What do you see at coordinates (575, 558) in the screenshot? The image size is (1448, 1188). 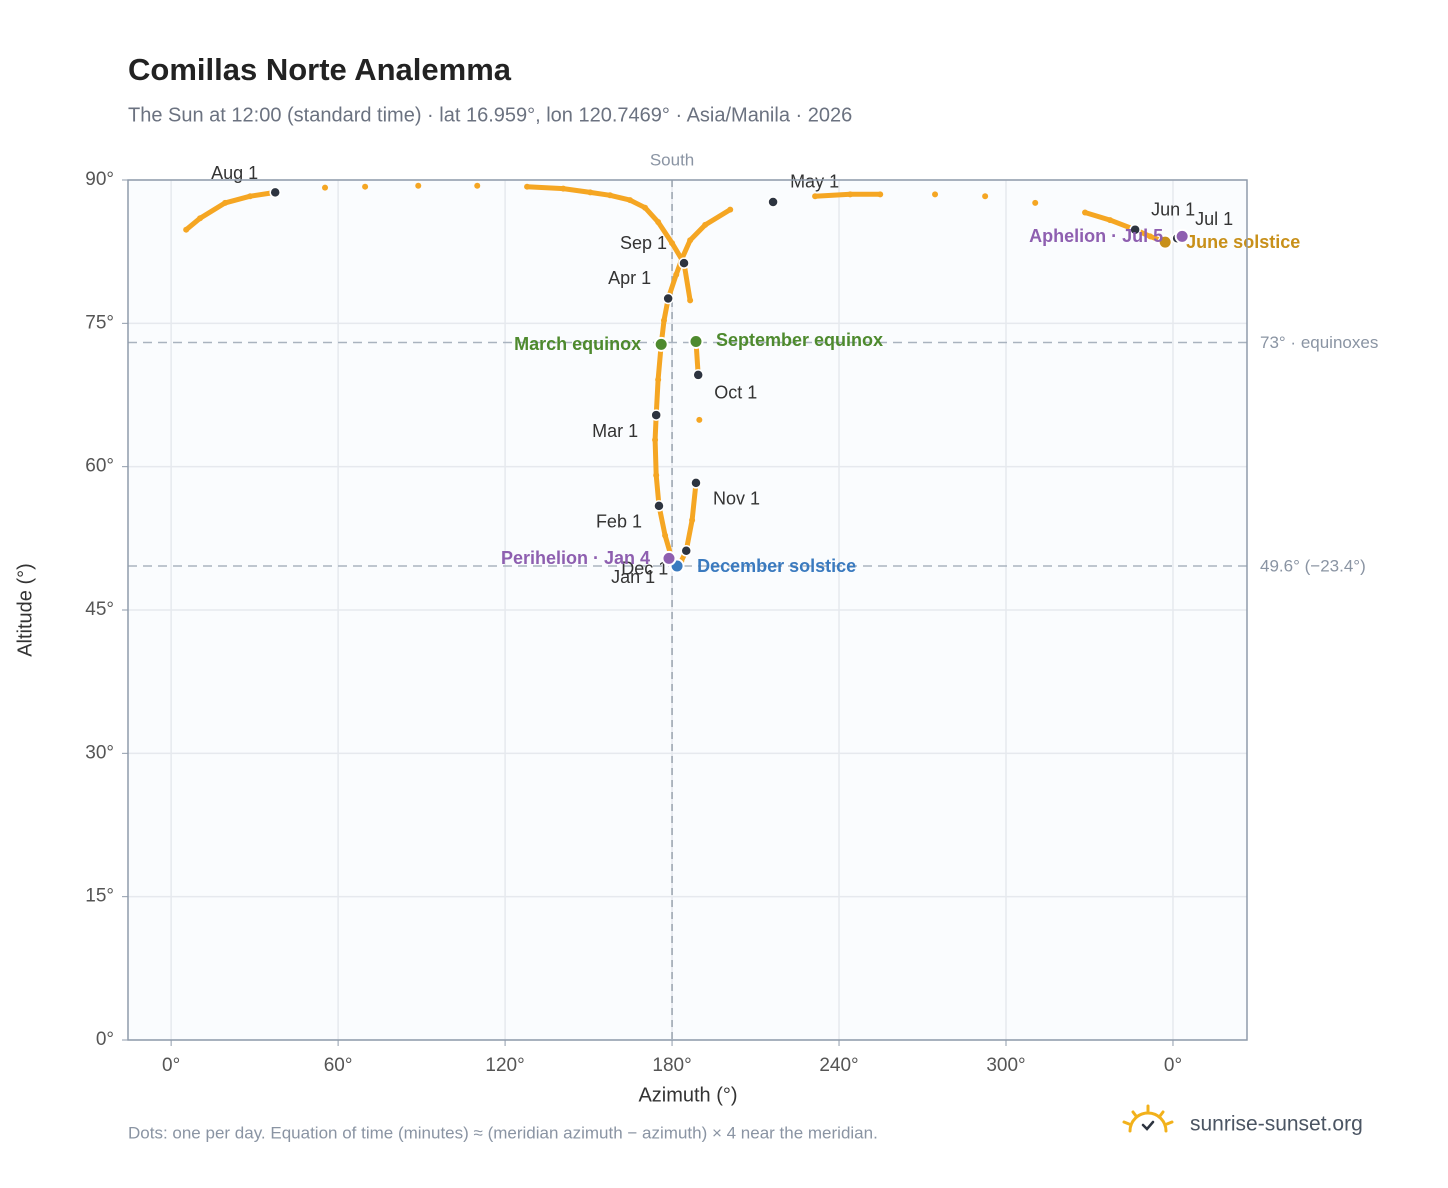 I see `event-label: Perihelion · Jan 4` at bounding box center [575, 558].